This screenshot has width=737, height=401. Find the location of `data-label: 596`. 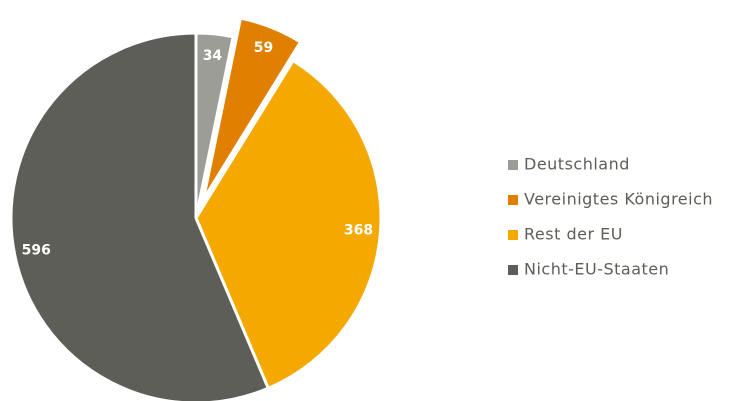

data-label: 596 is located at coordinates (36, 250).